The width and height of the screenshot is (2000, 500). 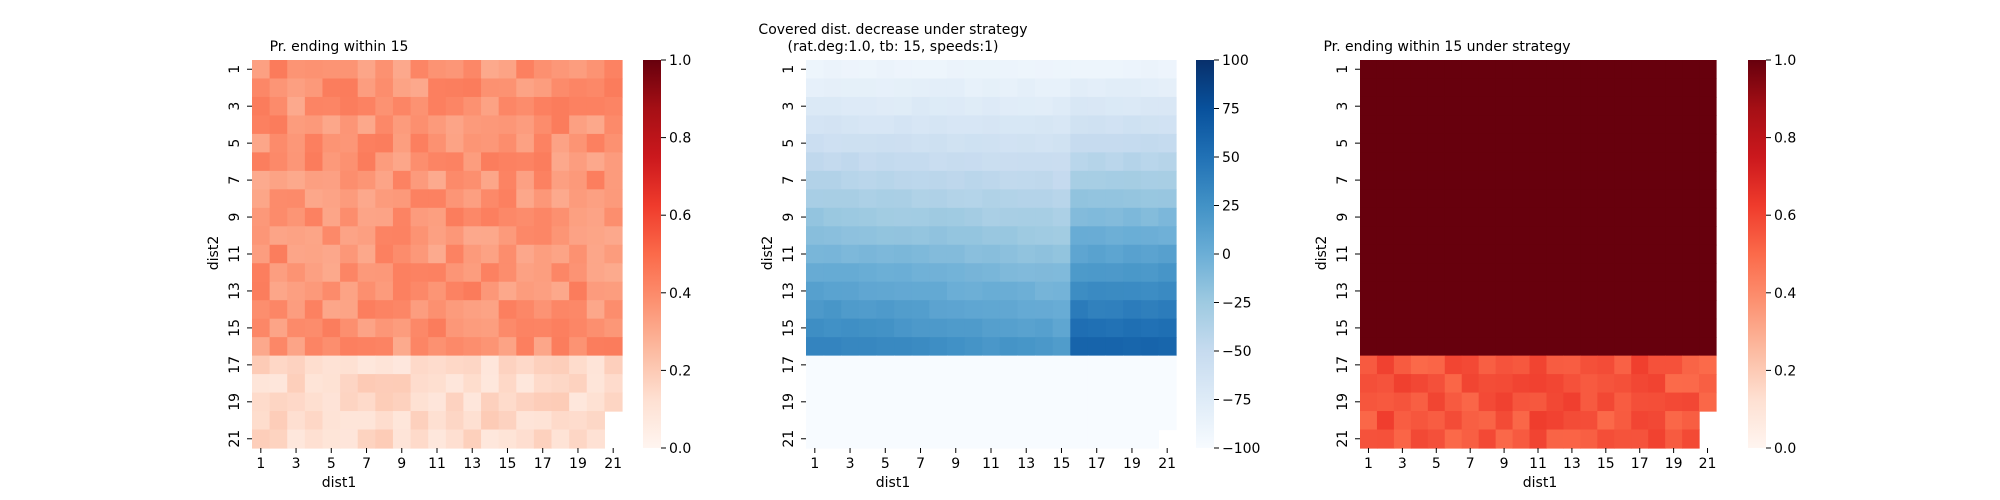 What do you see at coordinates (789, 328) in the screenshot?
I see `y-tick-label: 15` at bounding box center [789, 328].